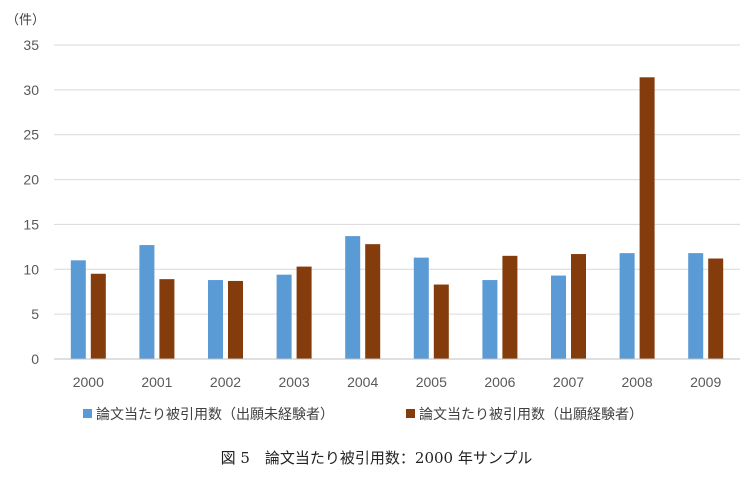 This screenshot has height=477, width=753. Describe the element at coordinates (167, 319) in the screenshot. I see `bar-applicant-2001` at that location.